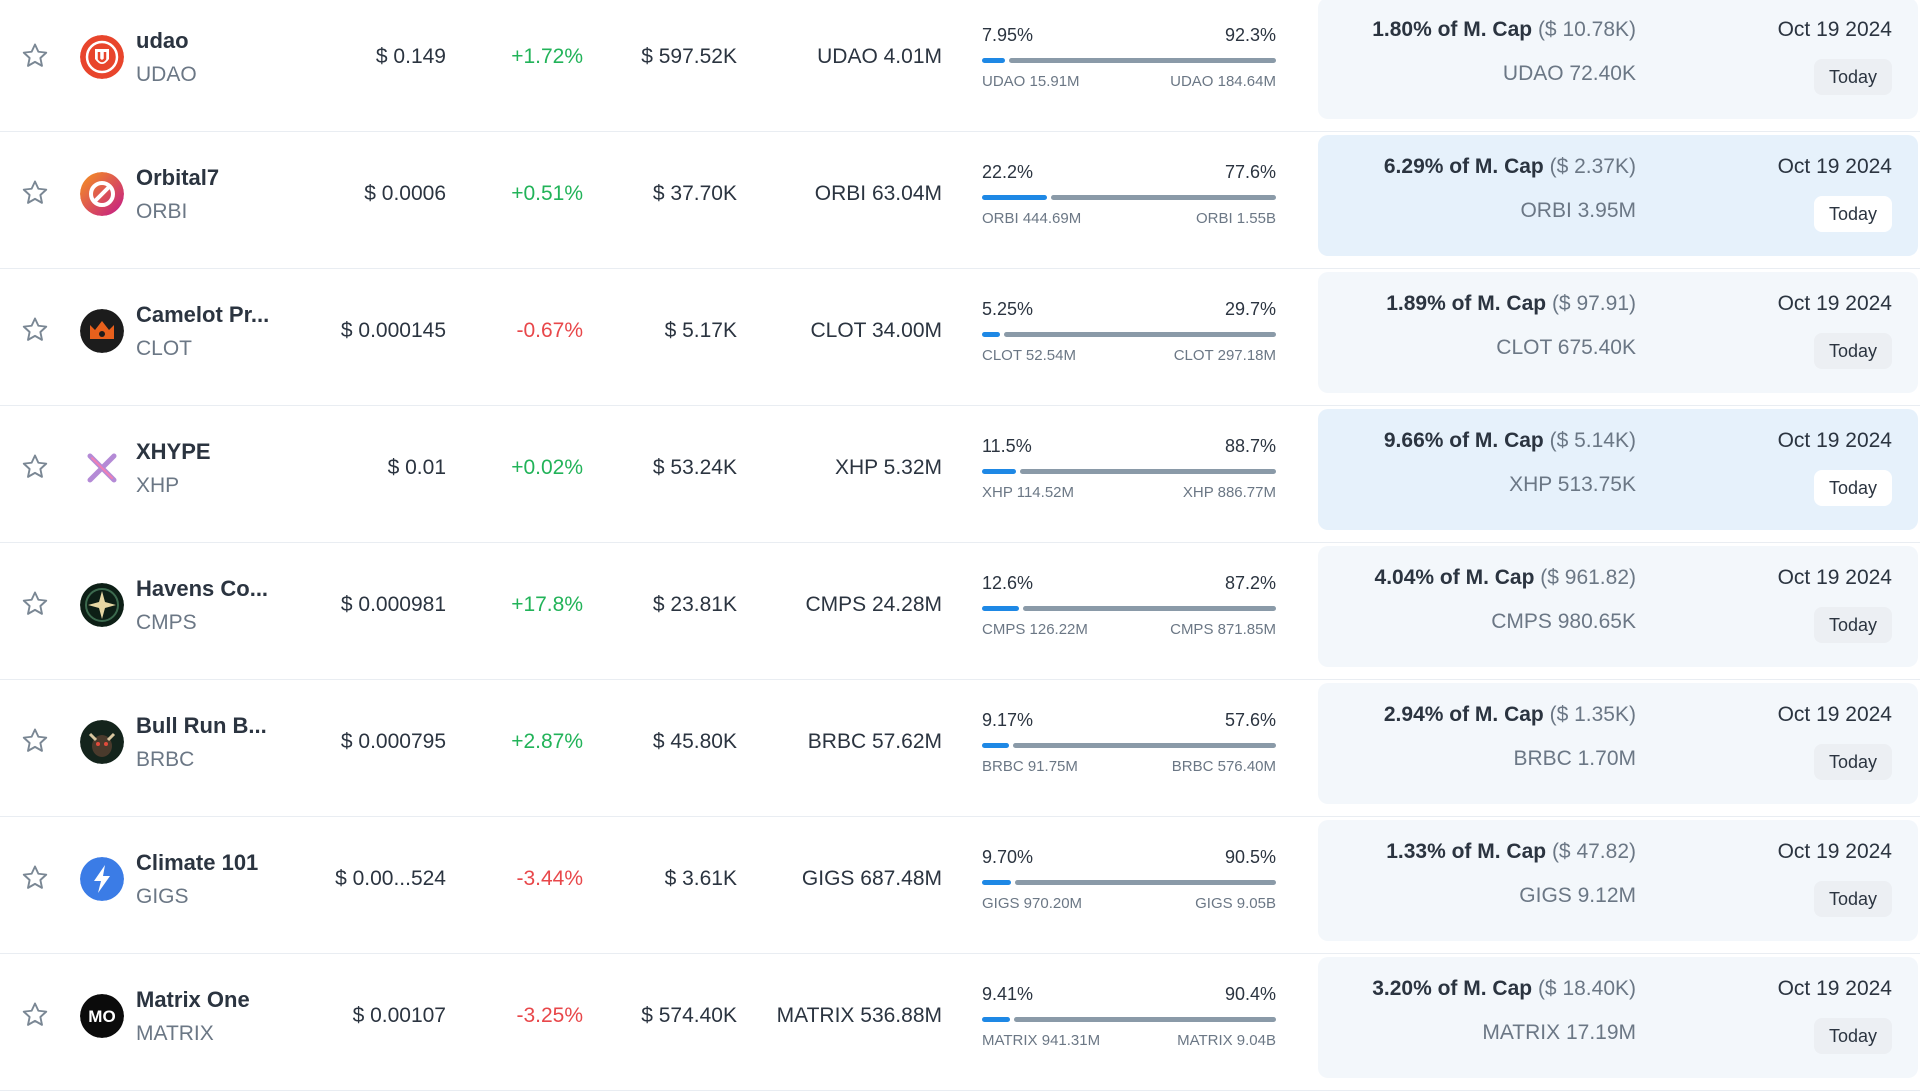 The width and height of the screenshot is (1920, 1091). What do you see at coordinates (694, 467) in the screenshot?
I see `liquidity-value: $ 53.24K` at bounding box center [694, 467].